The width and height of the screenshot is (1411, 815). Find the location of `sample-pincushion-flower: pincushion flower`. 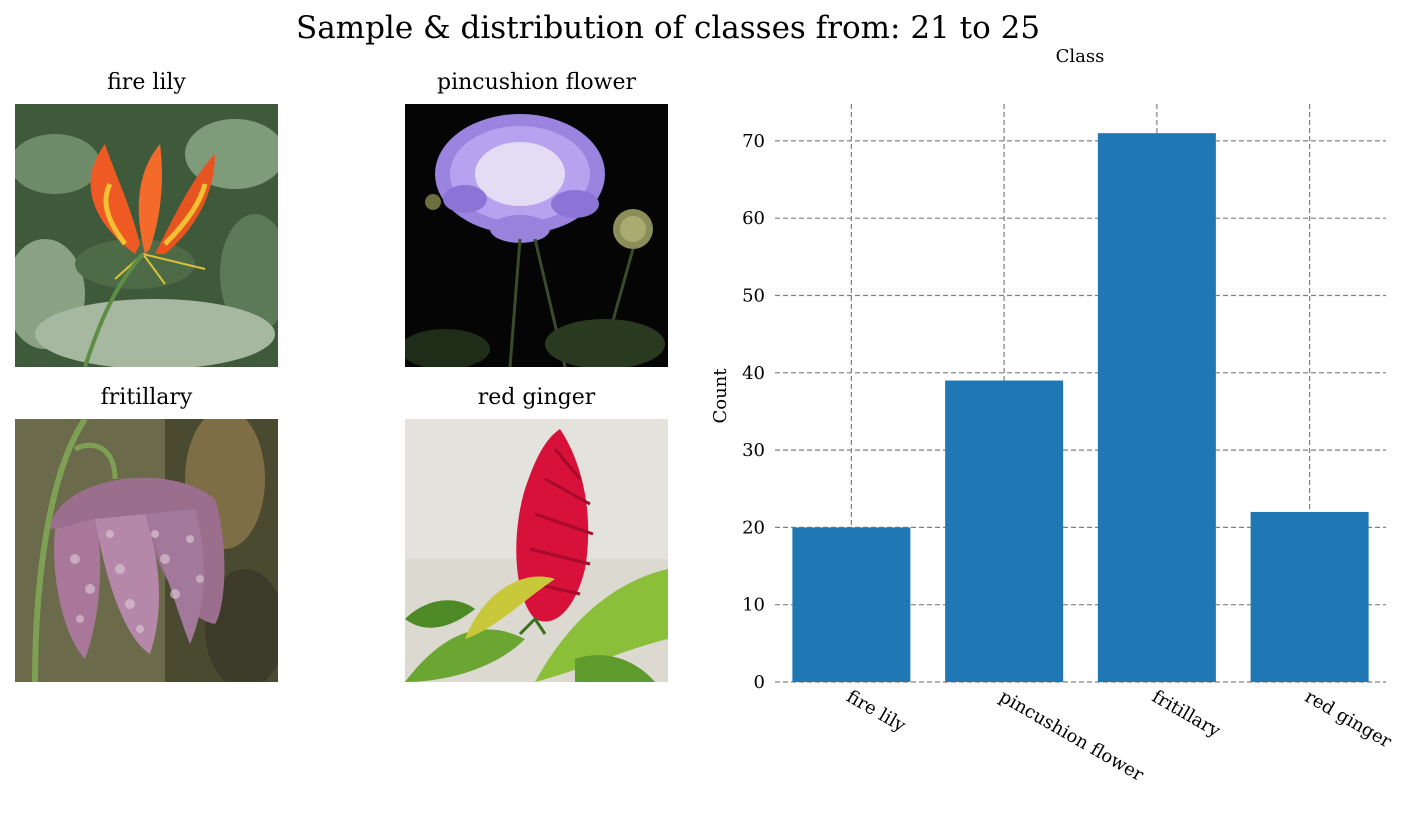

sample-pincushion-flower: pincushion flower is located at coordinates (536, 218).